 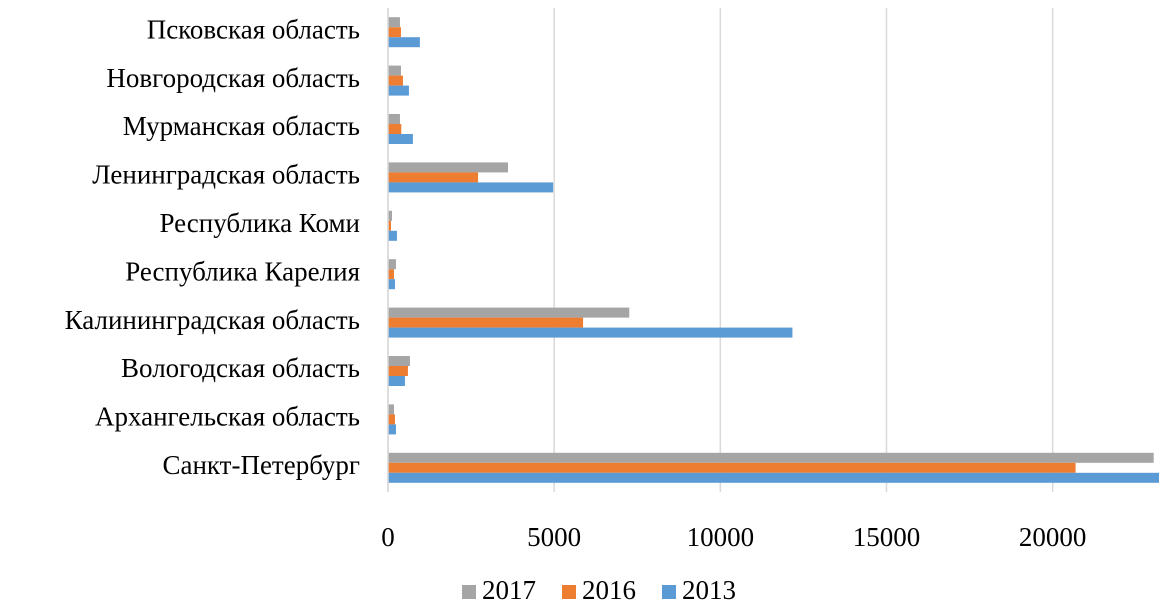 What do you see at coordinates (609, 590) in the screenshot?
I see `legend-label: 2016` at bounding box center [609, 590].